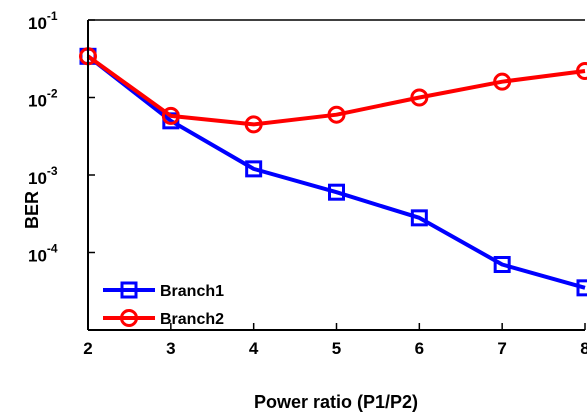  What do you see at coordinates (336, 402) in the screenshot?
I see `x-axis-title: Power ratio (P1/P2)` at bounding box center [336, 402].